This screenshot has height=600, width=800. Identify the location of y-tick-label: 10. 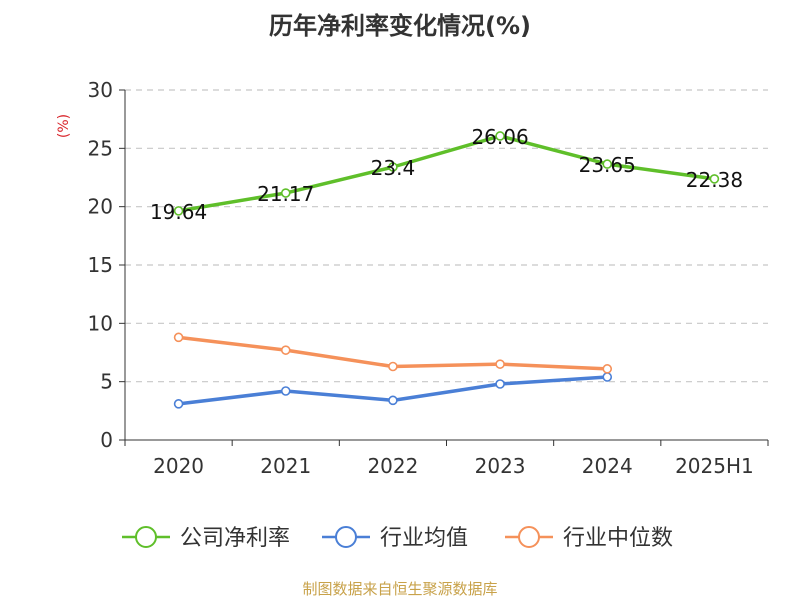
(100, 323).